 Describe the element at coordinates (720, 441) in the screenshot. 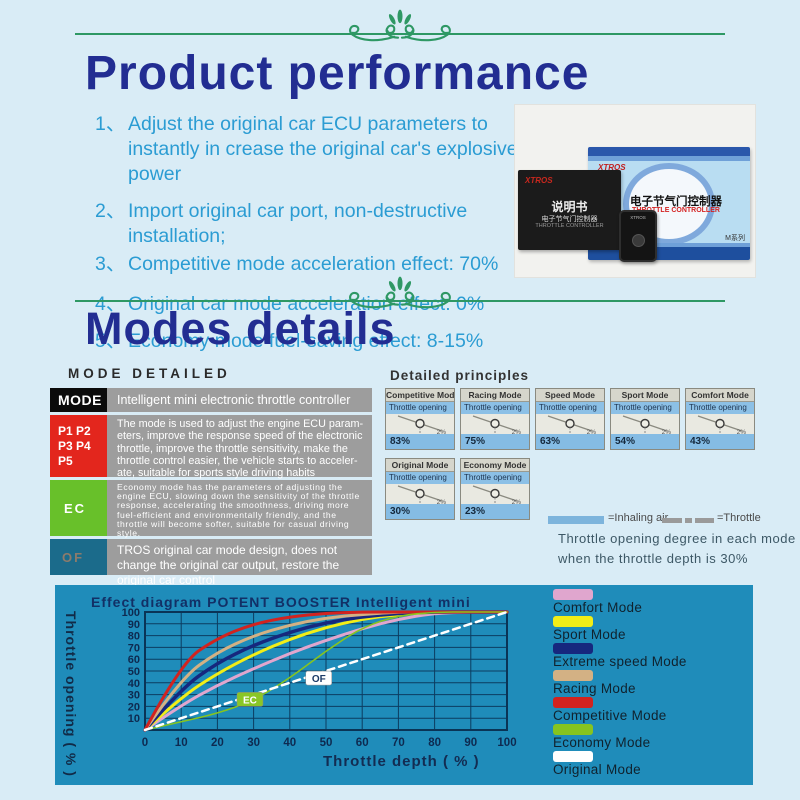

I see `mode-card-value: 43%` at that location.